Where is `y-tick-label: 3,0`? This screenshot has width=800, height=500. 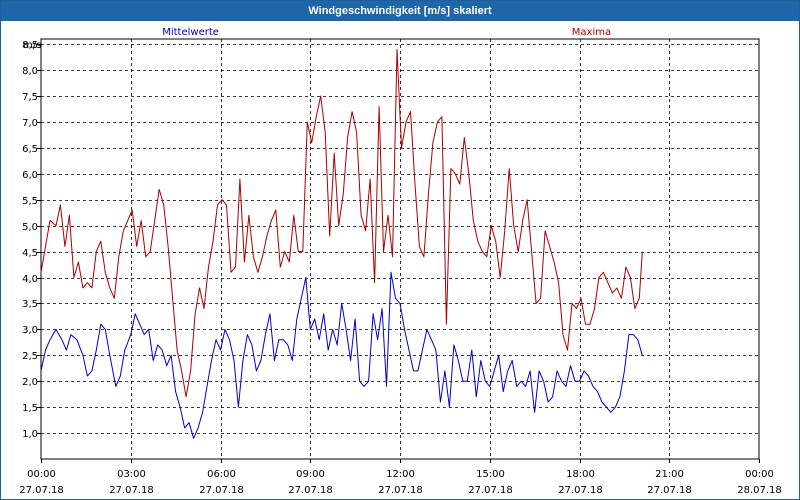 y-tick-label: 3,0 is located at coordinates (30, 330).